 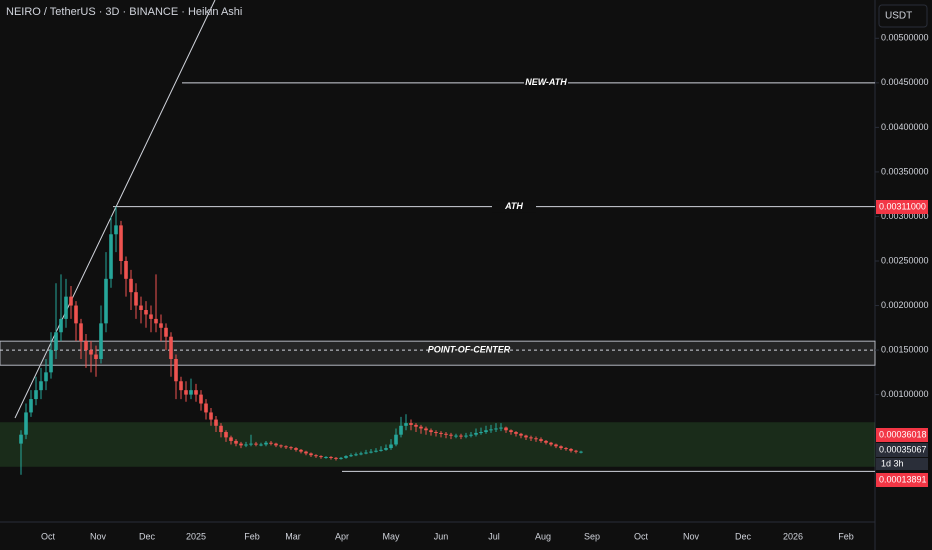 What do you see at coordinates (905, 305) in the screenshot?
I see `y-tick-label: 0.00200000` at bounding box center [905, 305].